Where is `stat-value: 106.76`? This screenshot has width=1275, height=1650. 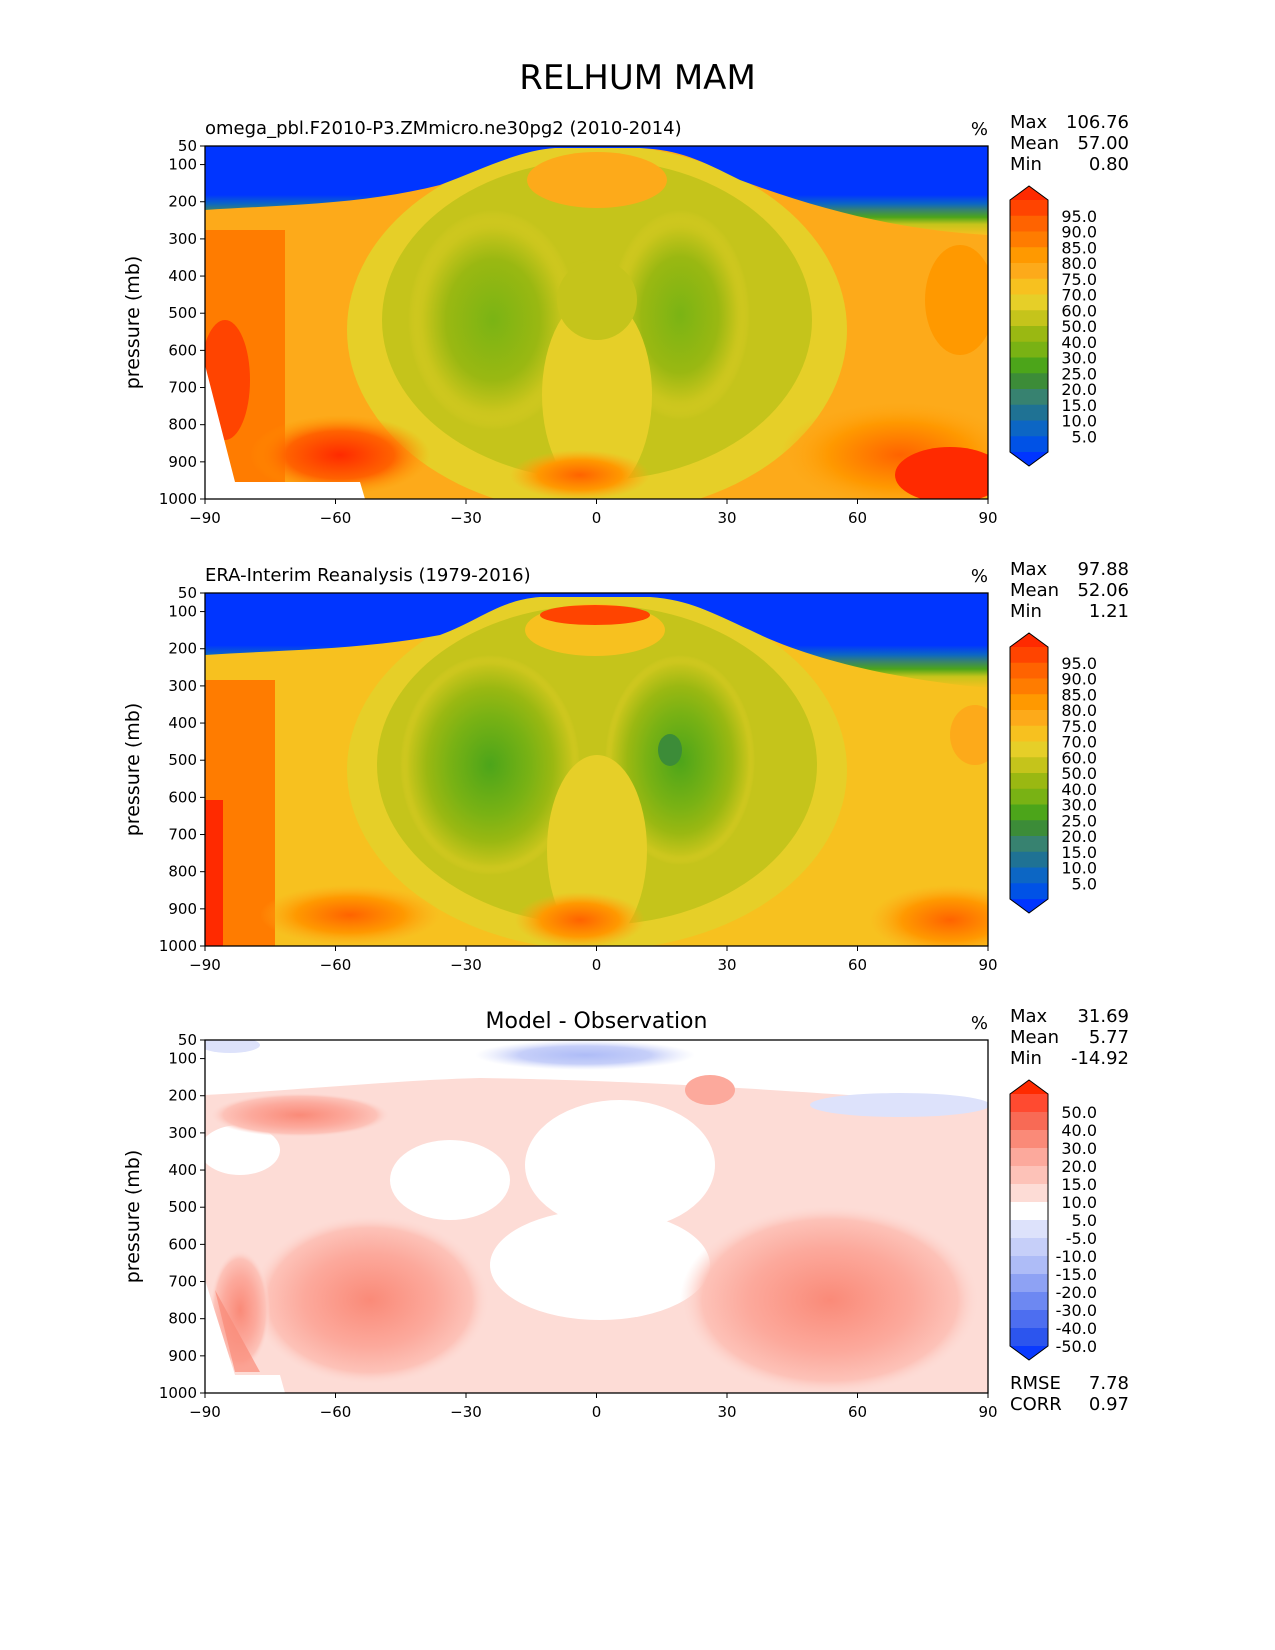 stat-value: 106.76 is located at coordinates (1097, 122).